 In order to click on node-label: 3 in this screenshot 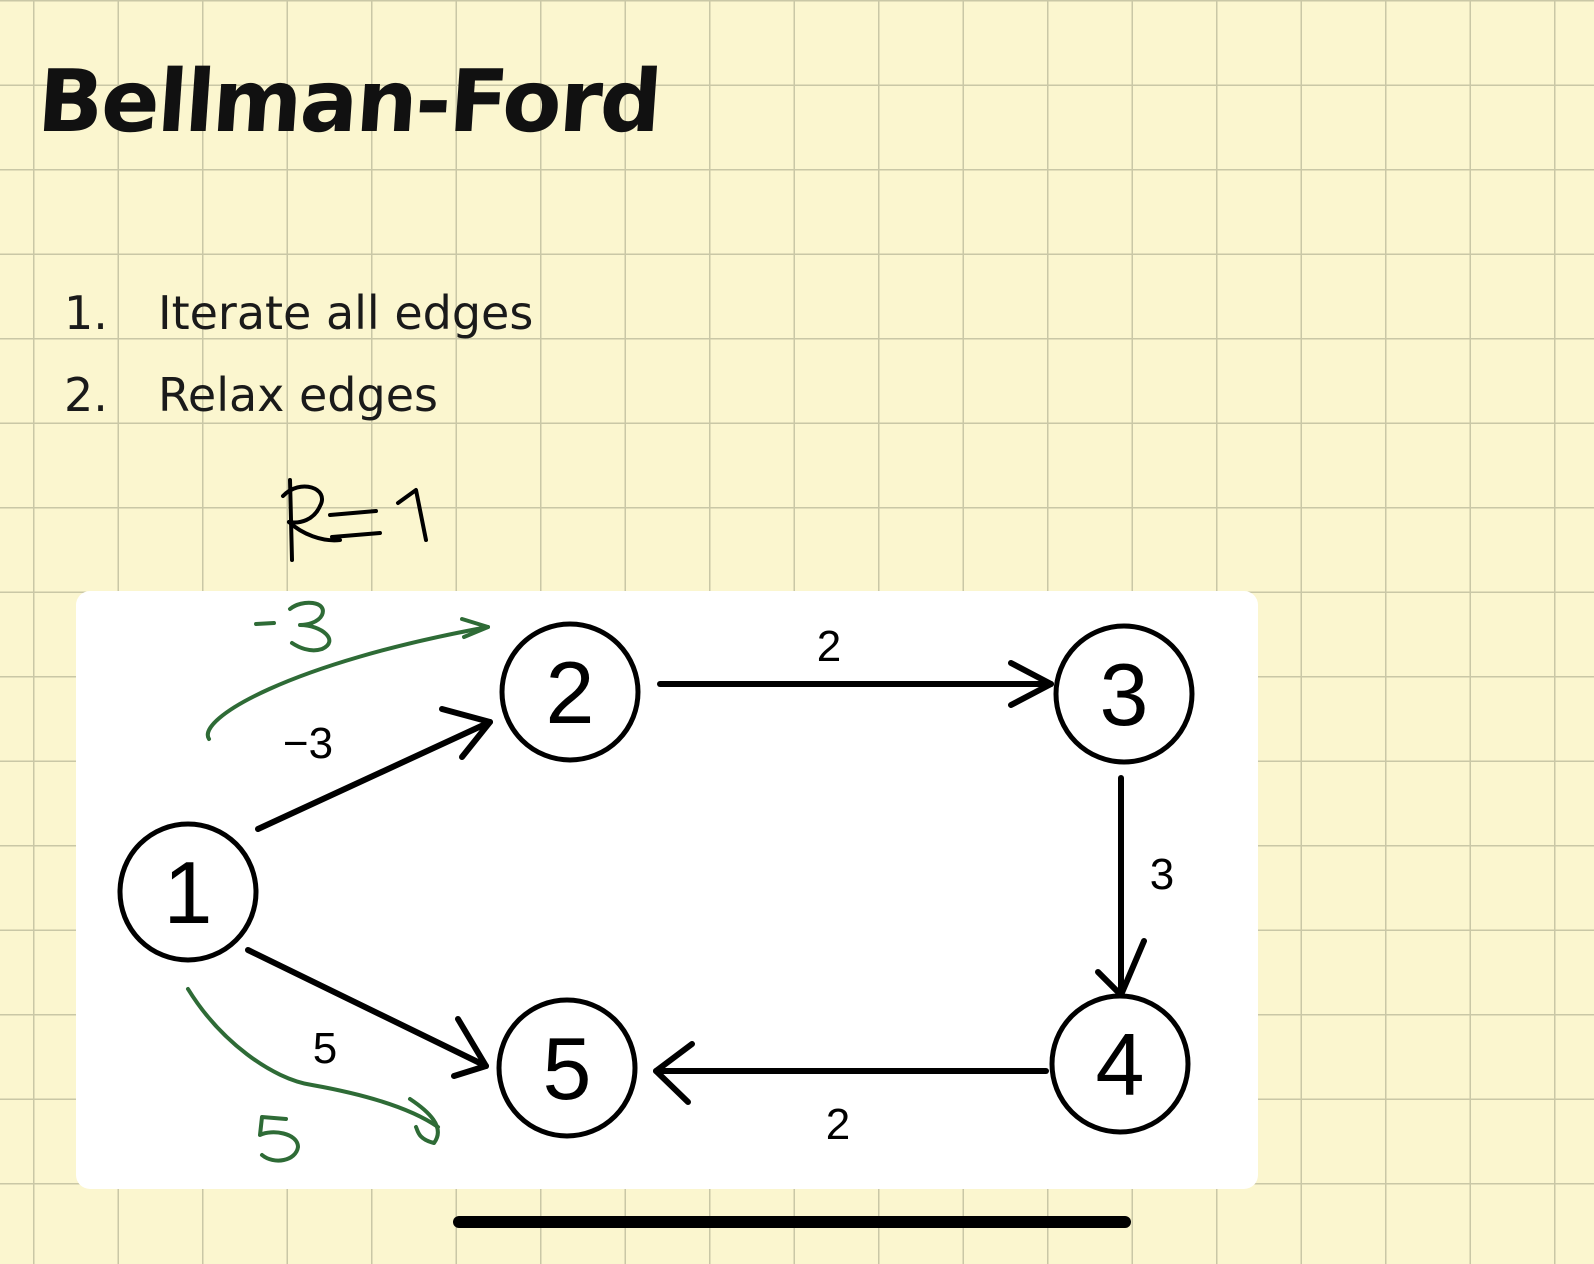, I will do `click(1124, 694)`.